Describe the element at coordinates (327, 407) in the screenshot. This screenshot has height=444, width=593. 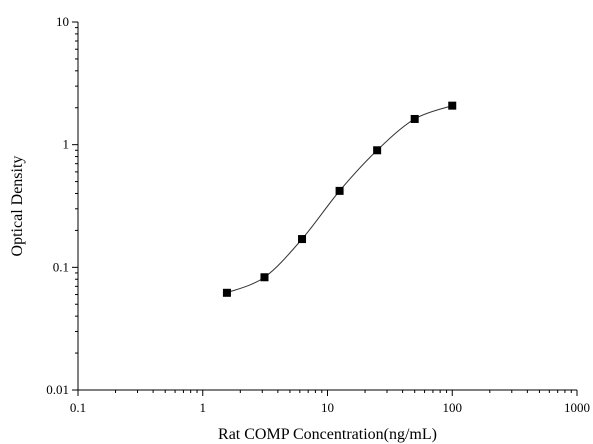
I see `x-tick-label: 10` at that location.